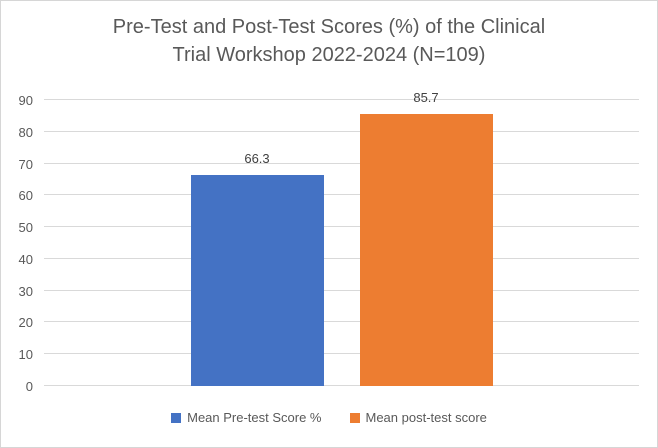 The height and width of the screenshot is (448, 658). What do you see at coordinates (25, 291) in the screenshot?
I see `y-tick-label-30: 30` at bounding box center [25, 291].